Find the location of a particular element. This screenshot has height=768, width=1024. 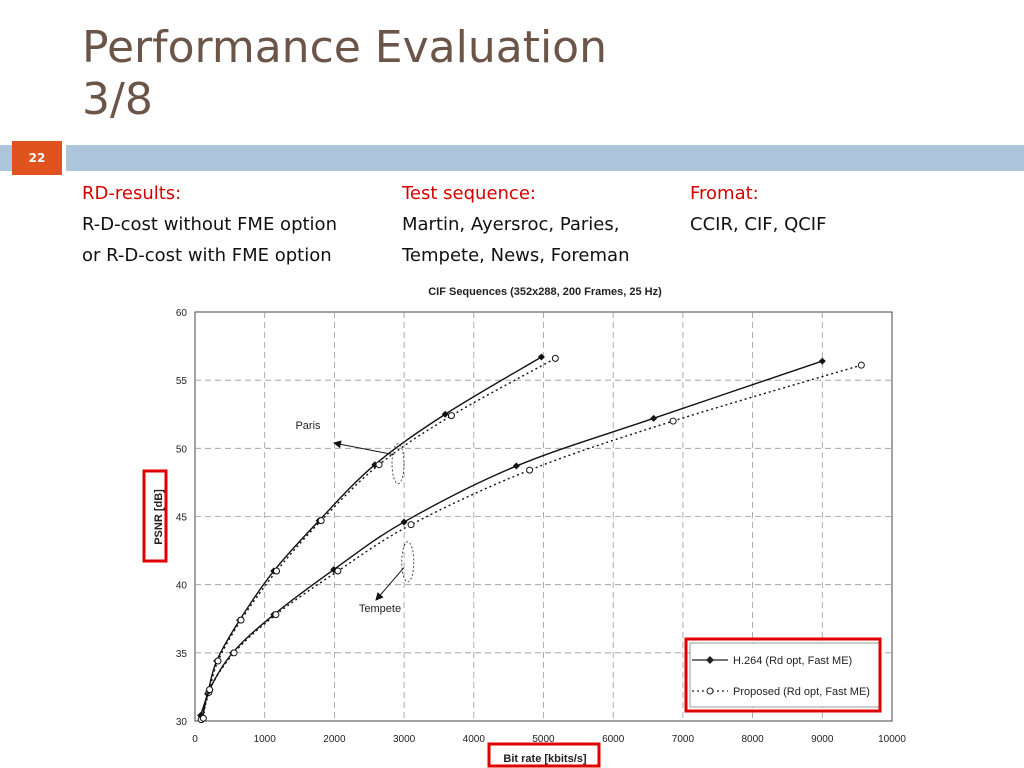

x-tick-label: 0 is located at coordinates (195, 739).